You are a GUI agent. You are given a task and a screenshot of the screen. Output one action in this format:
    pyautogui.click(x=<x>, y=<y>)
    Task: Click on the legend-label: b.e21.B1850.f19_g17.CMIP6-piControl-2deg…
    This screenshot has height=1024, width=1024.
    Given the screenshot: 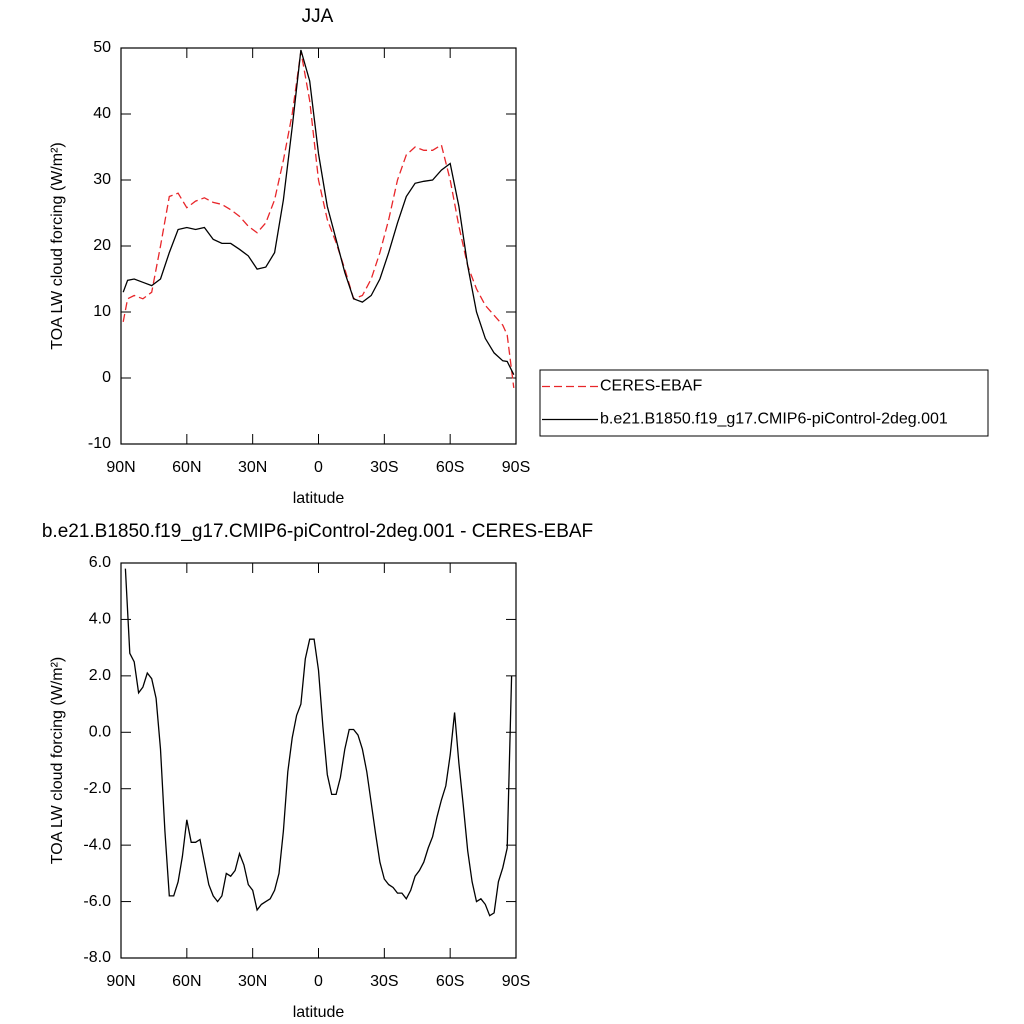 What is the action you would take?
    pyautogui.click(x=774, y=419)
    